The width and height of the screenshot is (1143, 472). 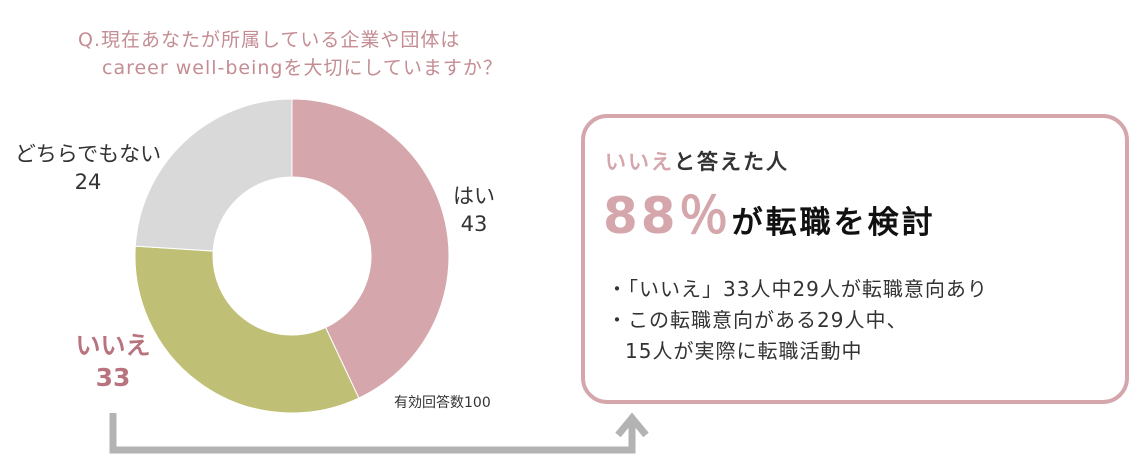 I want to click on donut-slice-hai, so click(x=370, y=248).